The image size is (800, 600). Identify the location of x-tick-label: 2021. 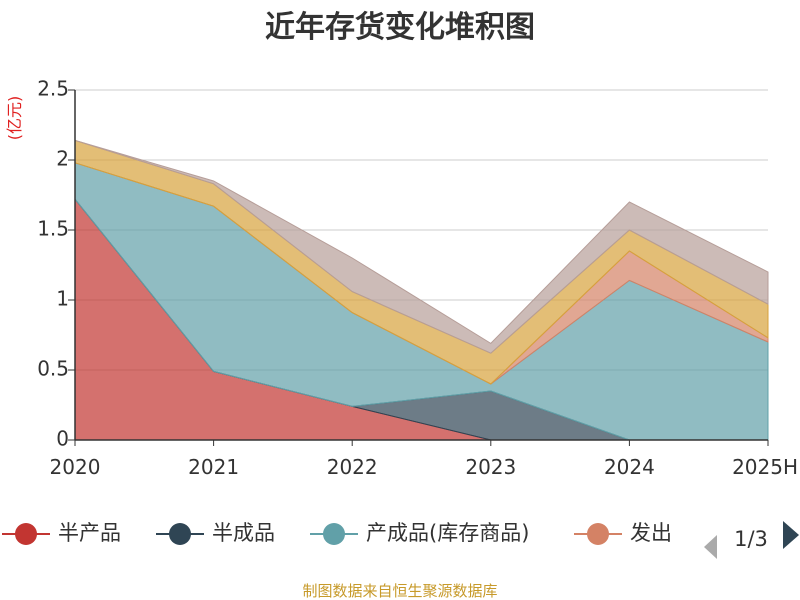
(213, 467).